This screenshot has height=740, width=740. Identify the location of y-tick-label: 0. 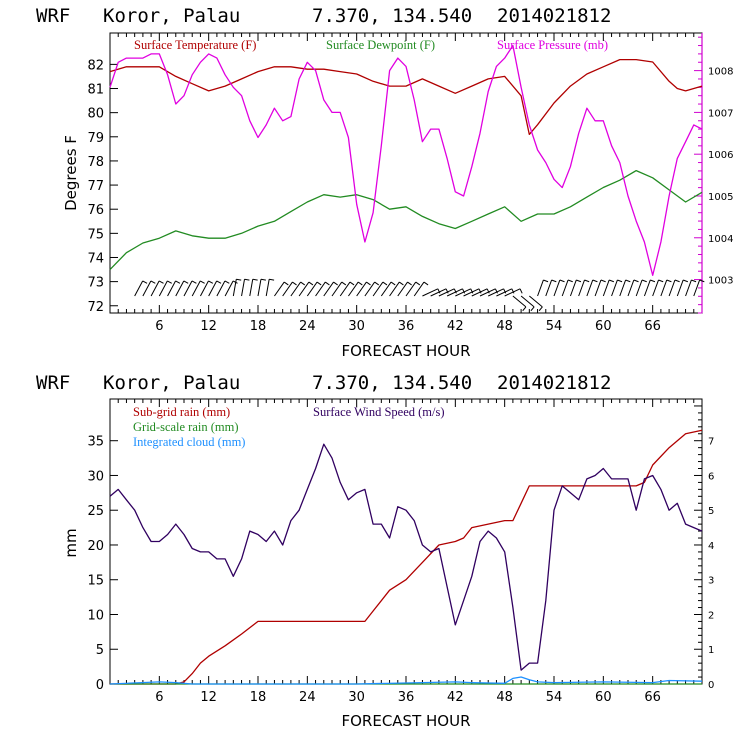
(100, 685).